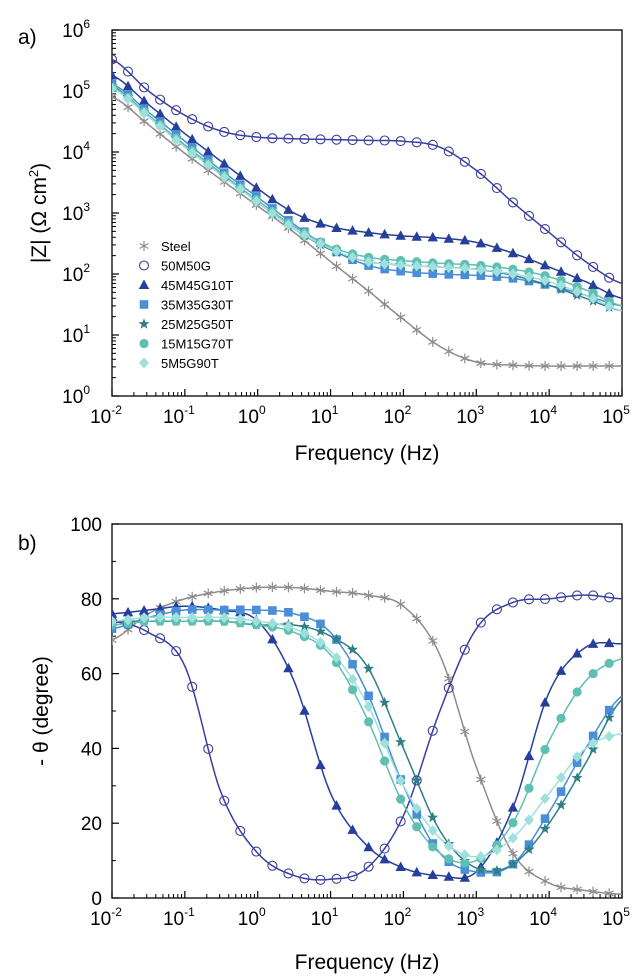 This screenshot has width=638, height=977. Describe the element at coordinates (86, 146) in the screenshot. I see `y-tick-exponent: 4` at that location.